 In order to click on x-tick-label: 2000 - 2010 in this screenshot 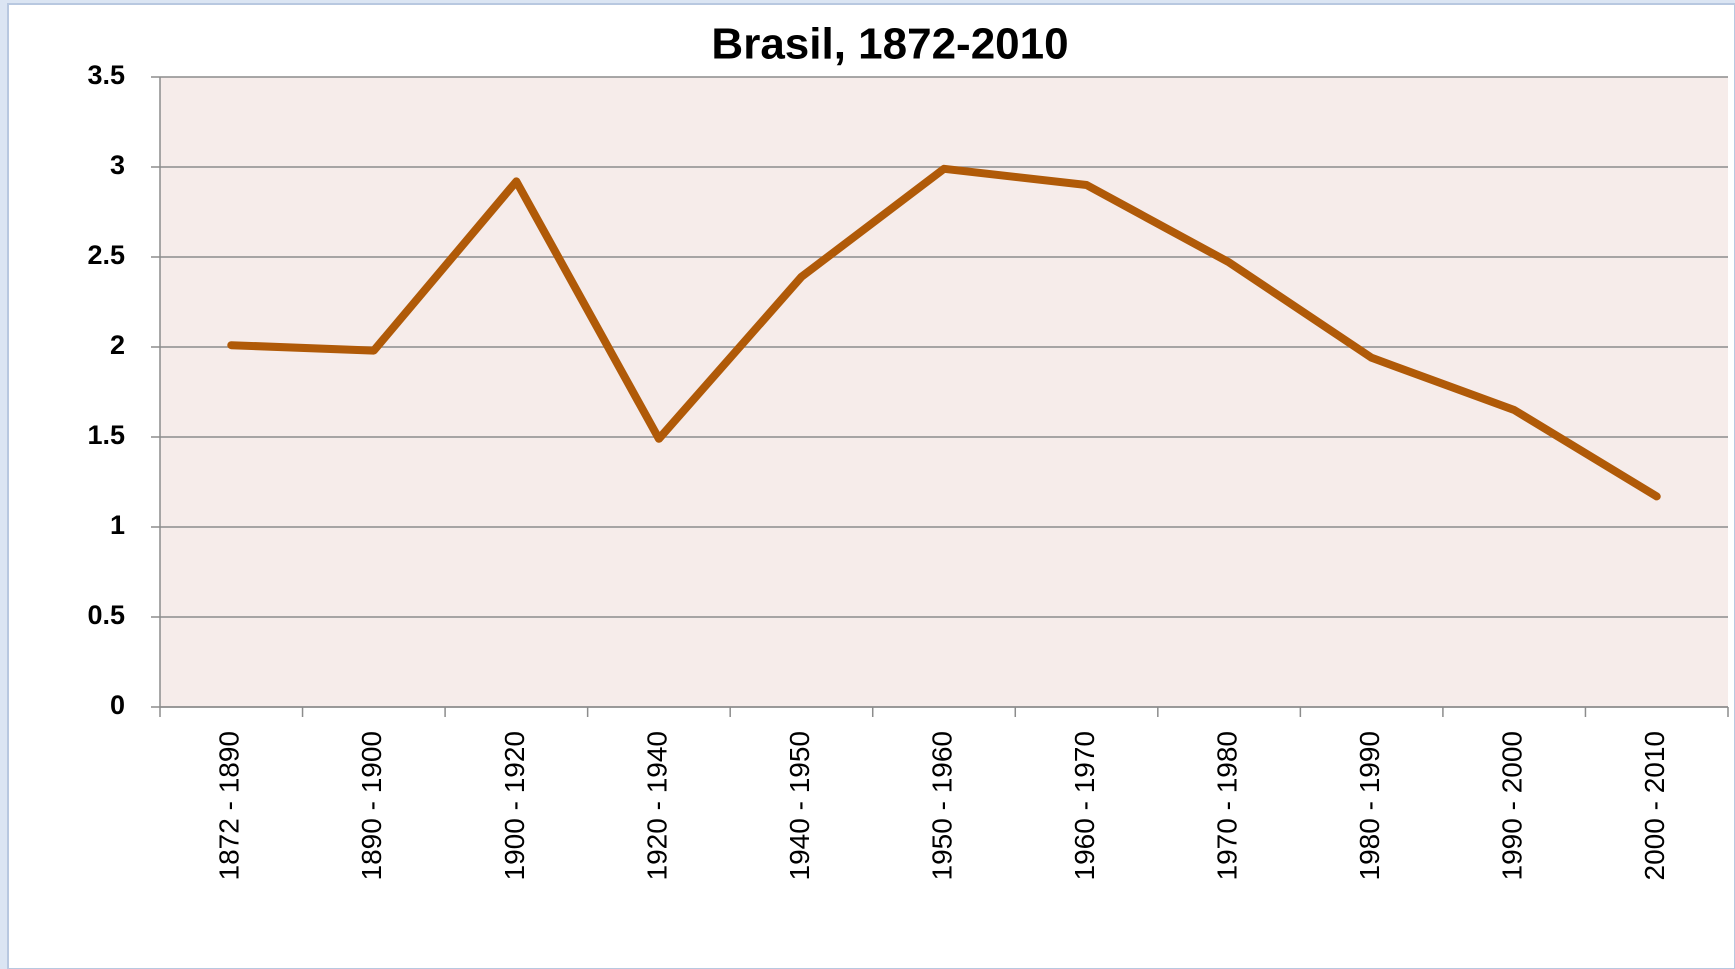, I will do `click(1654, 805)`.